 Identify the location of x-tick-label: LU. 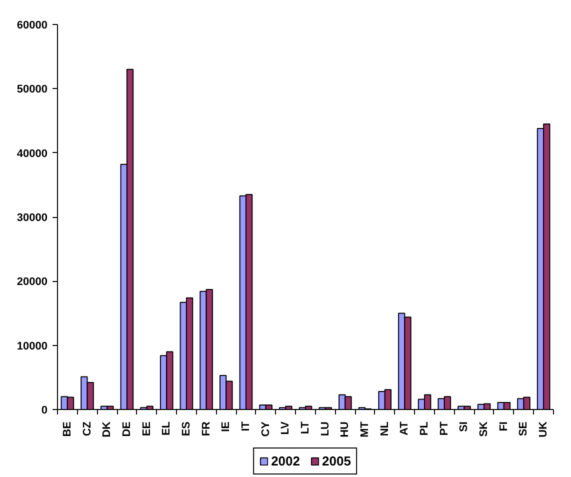
(325, 428).